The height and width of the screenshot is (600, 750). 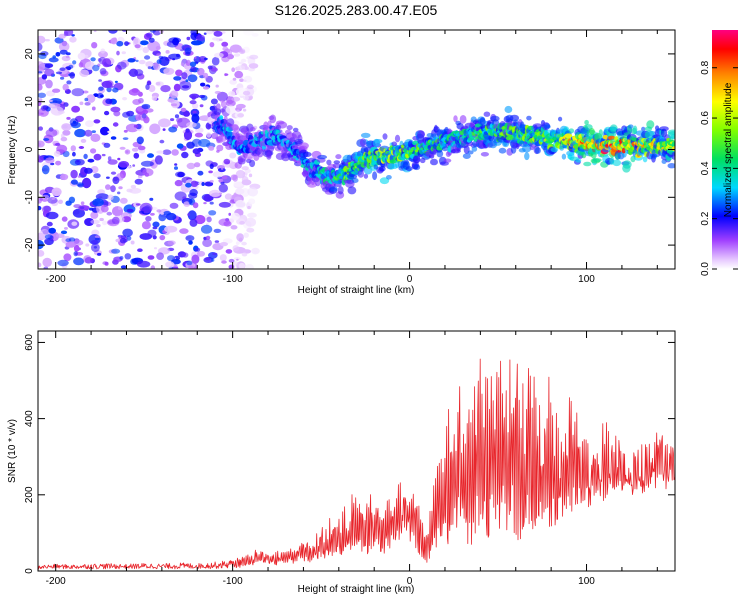 I want to click on snr-xtick-label: -100, so click(x=233, y=581).